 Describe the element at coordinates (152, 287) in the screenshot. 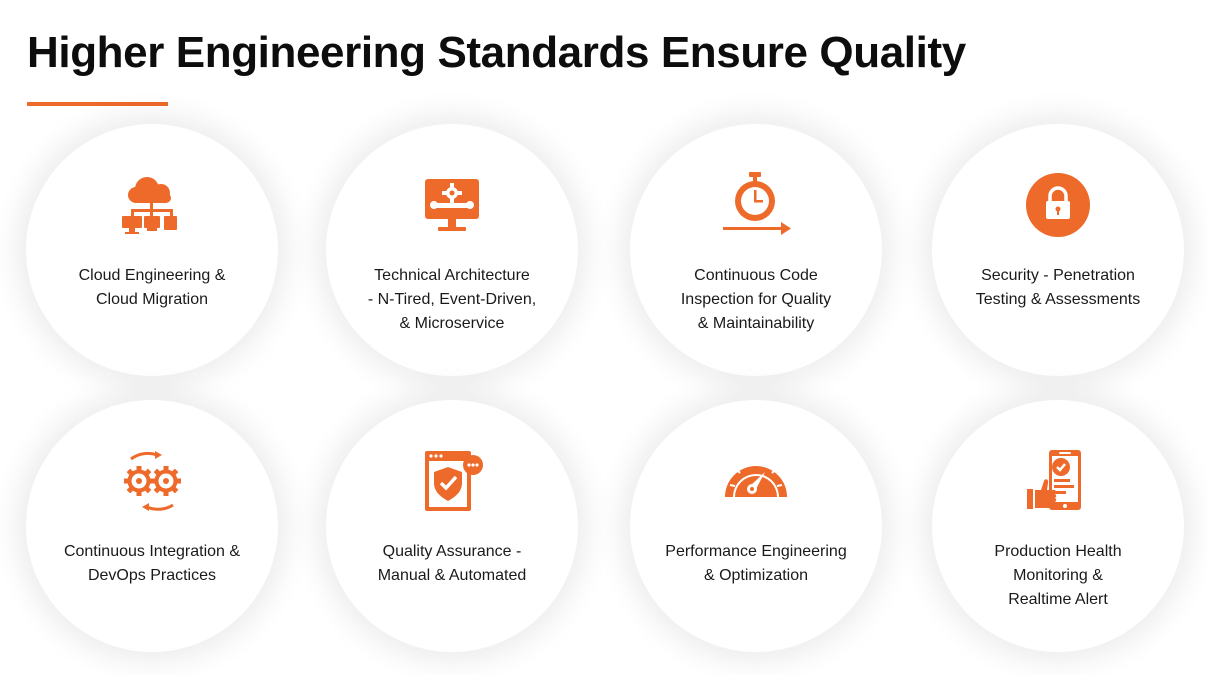

I see `card-label: Cloud Engineering & Cloud Migration` at that location.